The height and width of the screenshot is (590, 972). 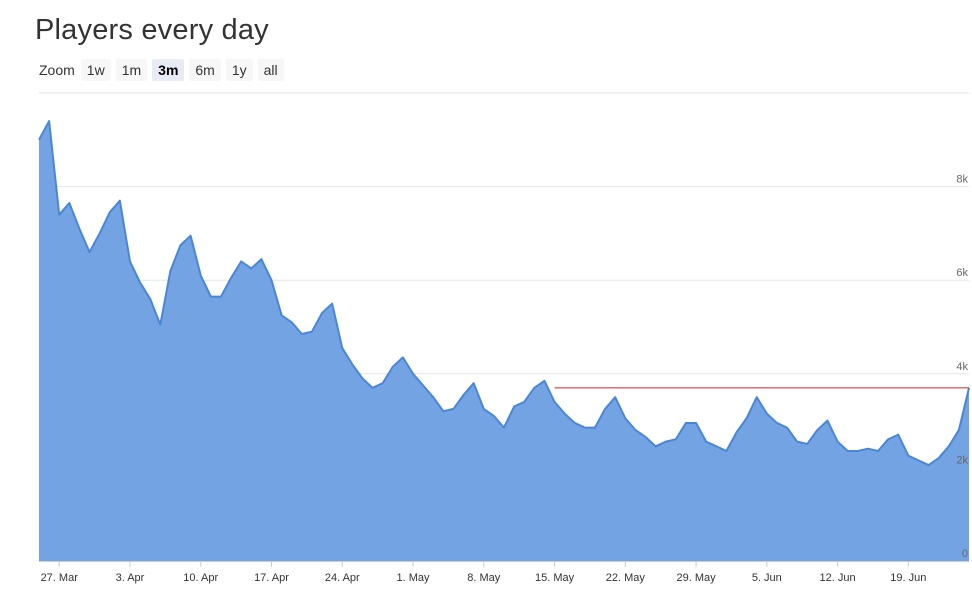 I want to click on x-tick-label: 1. May, so click(x=414, y=578).